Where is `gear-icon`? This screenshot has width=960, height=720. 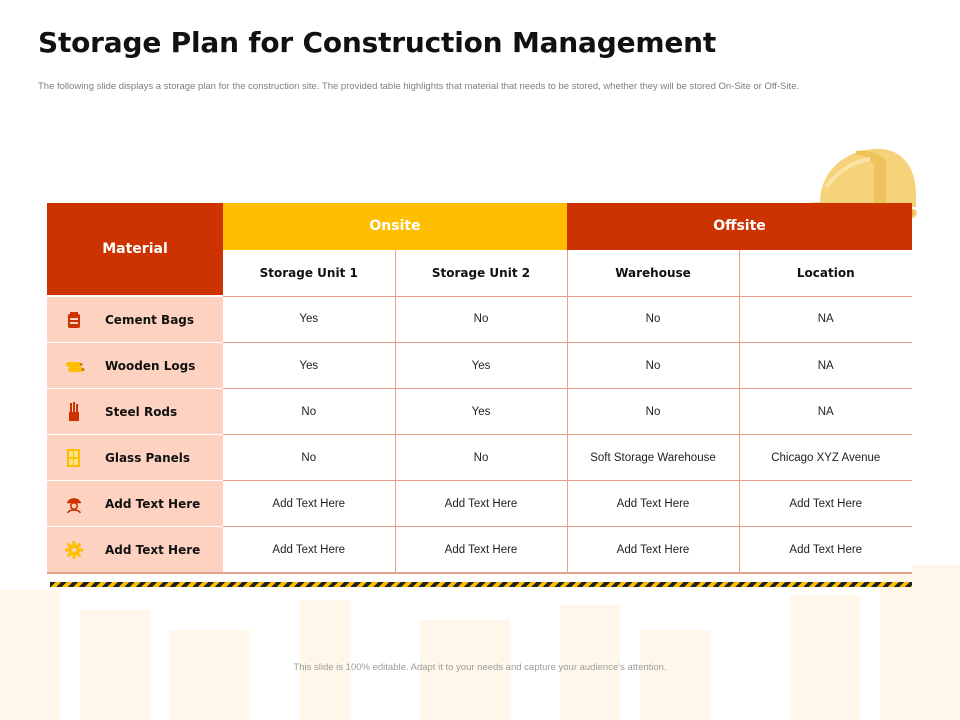 gear-icon is located at coordinates (74, 549).